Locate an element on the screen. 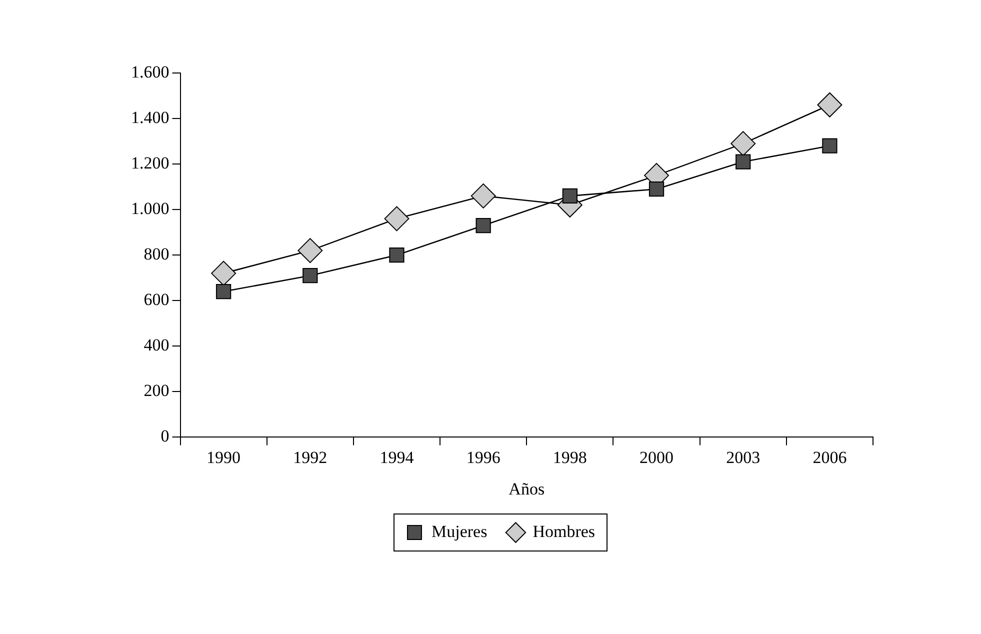 This screenshot has height=634, width=981. y-tick-label: 1.000 is located at coordinates (150, 208).